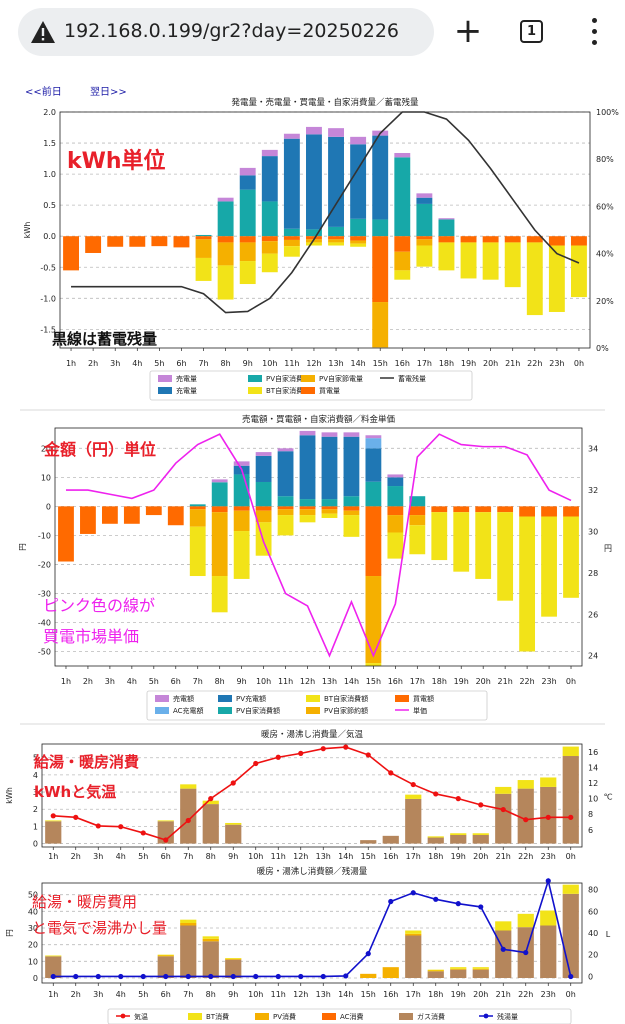 Image resolution: width=625 pixels, height=1024 pixels. I want to click on bar-買電額, so click(131, 515).